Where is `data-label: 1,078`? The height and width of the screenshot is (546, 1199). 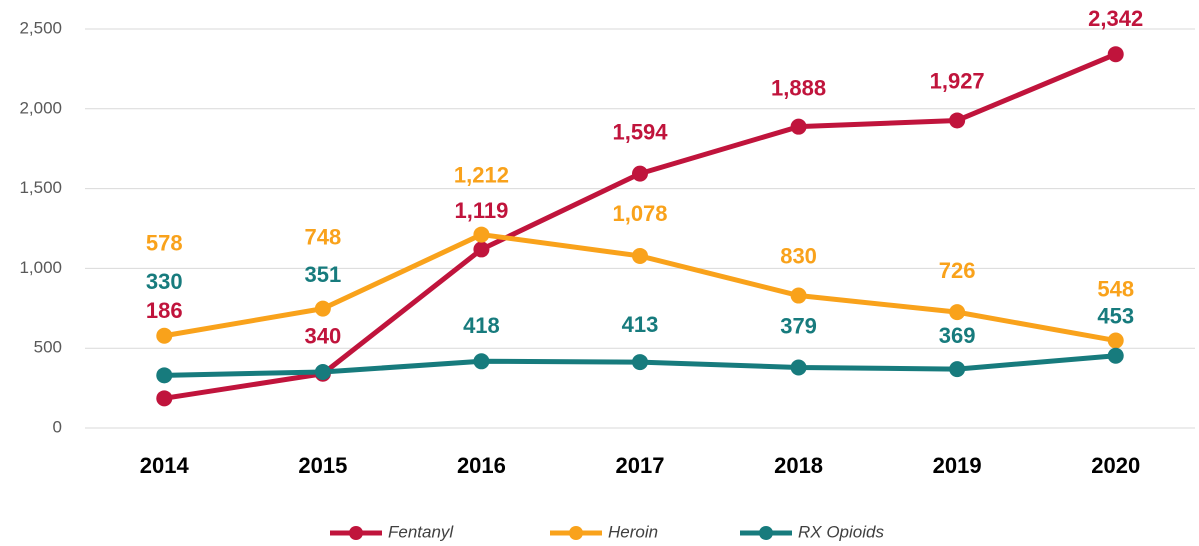 data-label: 1,078 is located at coordinates (639, 213).